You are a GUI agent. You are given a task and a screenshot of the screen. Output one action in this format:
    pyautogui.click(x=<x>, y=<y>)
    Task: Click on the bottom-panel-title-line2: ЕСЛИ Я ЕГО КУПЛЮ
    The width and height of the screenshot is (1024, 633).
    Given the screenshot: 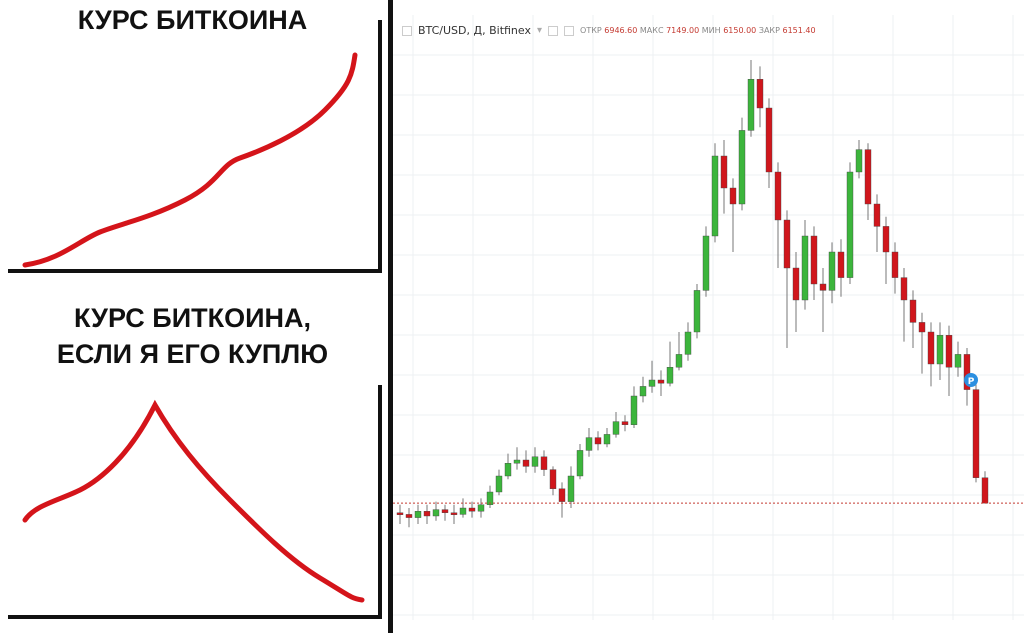 What is the action you would take?
    pyautogui.click(x=192, y=354)
    